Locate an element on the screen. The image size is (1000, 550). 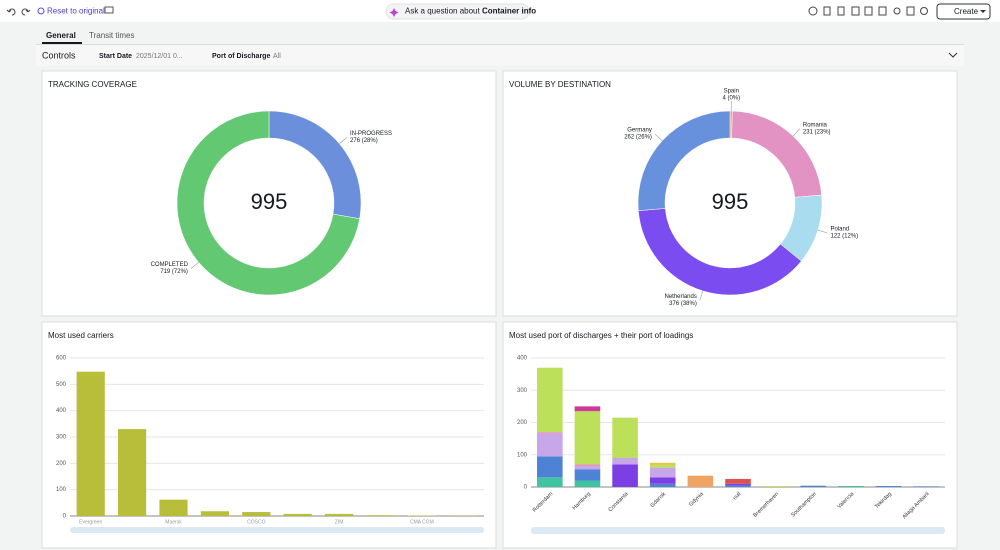
slice-value: 4 (0%) is located at coordinates (731, 99).